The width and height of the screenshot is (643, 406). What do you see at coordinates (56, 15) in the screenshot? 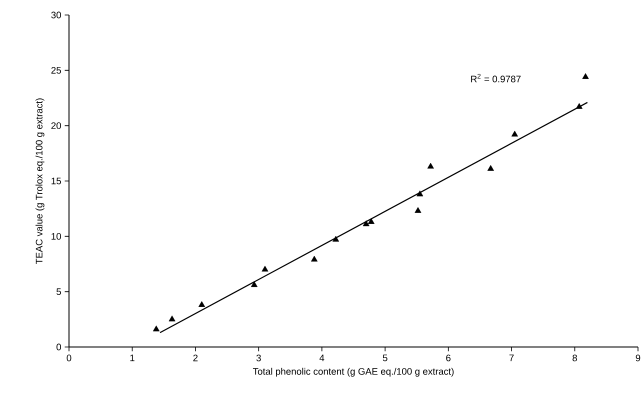
I see `y-tick-label: 30` at bounding box center [56, 15].